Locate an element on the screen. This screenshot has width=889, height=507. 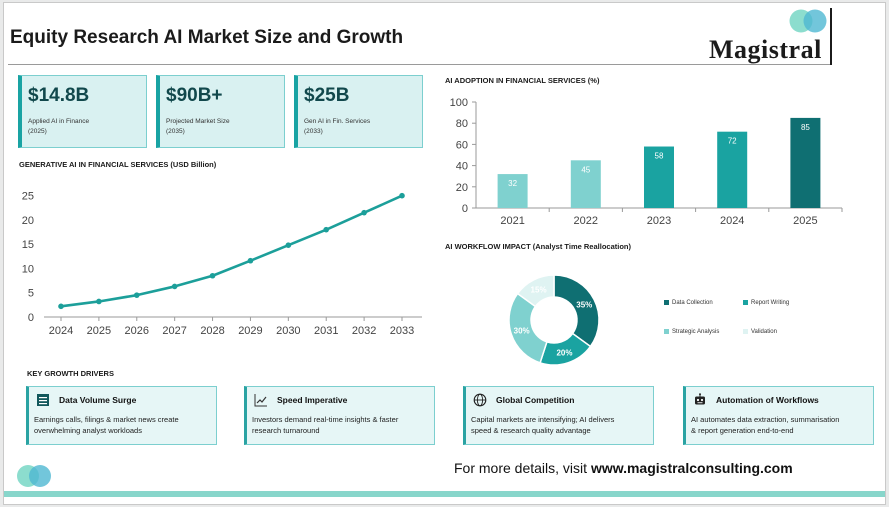
stat-card-applied-ai: $14.8B Applied AI in Finance (2025) is located at coordinates (82, 111).